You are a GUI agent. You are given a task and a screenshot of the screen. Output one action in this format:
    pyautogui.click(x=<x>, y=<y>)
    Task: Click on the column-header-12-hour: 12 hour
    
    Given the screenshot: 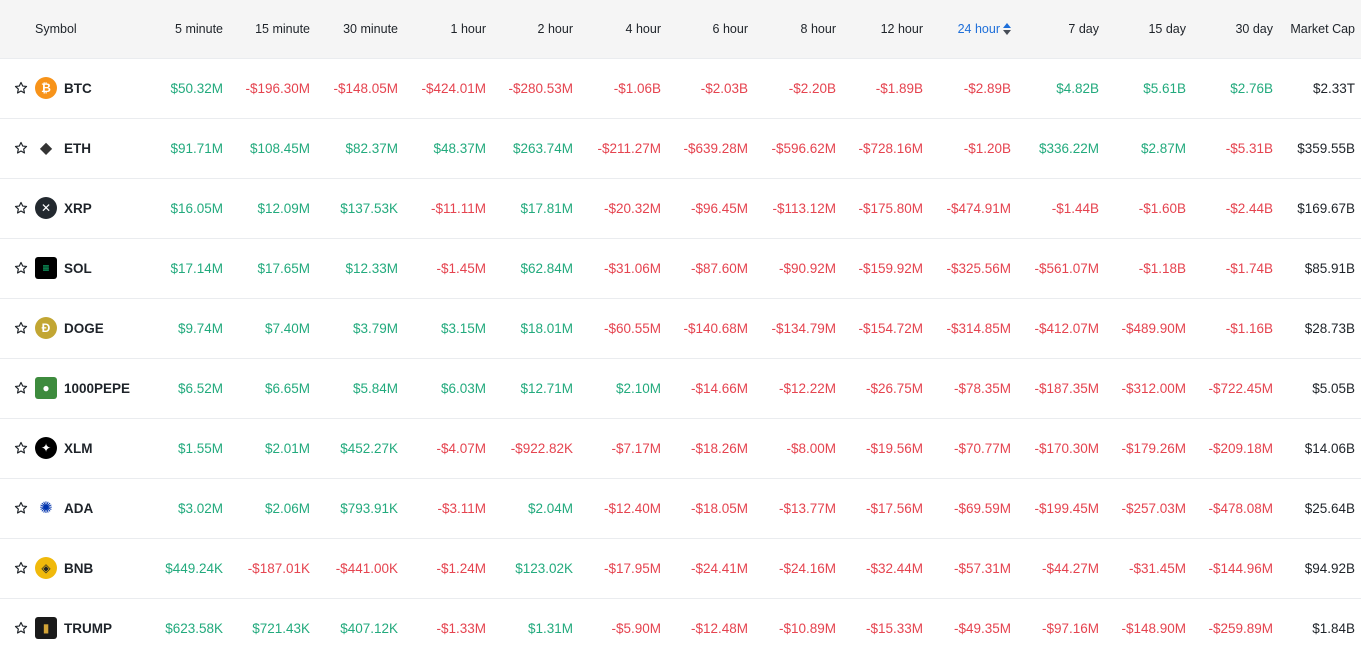 What is the action you would take?
    pyautogui.click(x=885, y=29)
    